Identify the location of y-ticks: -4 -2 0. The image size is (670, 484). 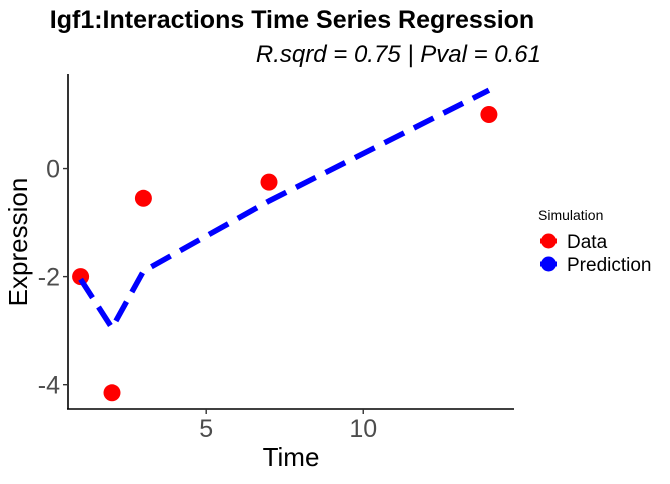
(53, 278).